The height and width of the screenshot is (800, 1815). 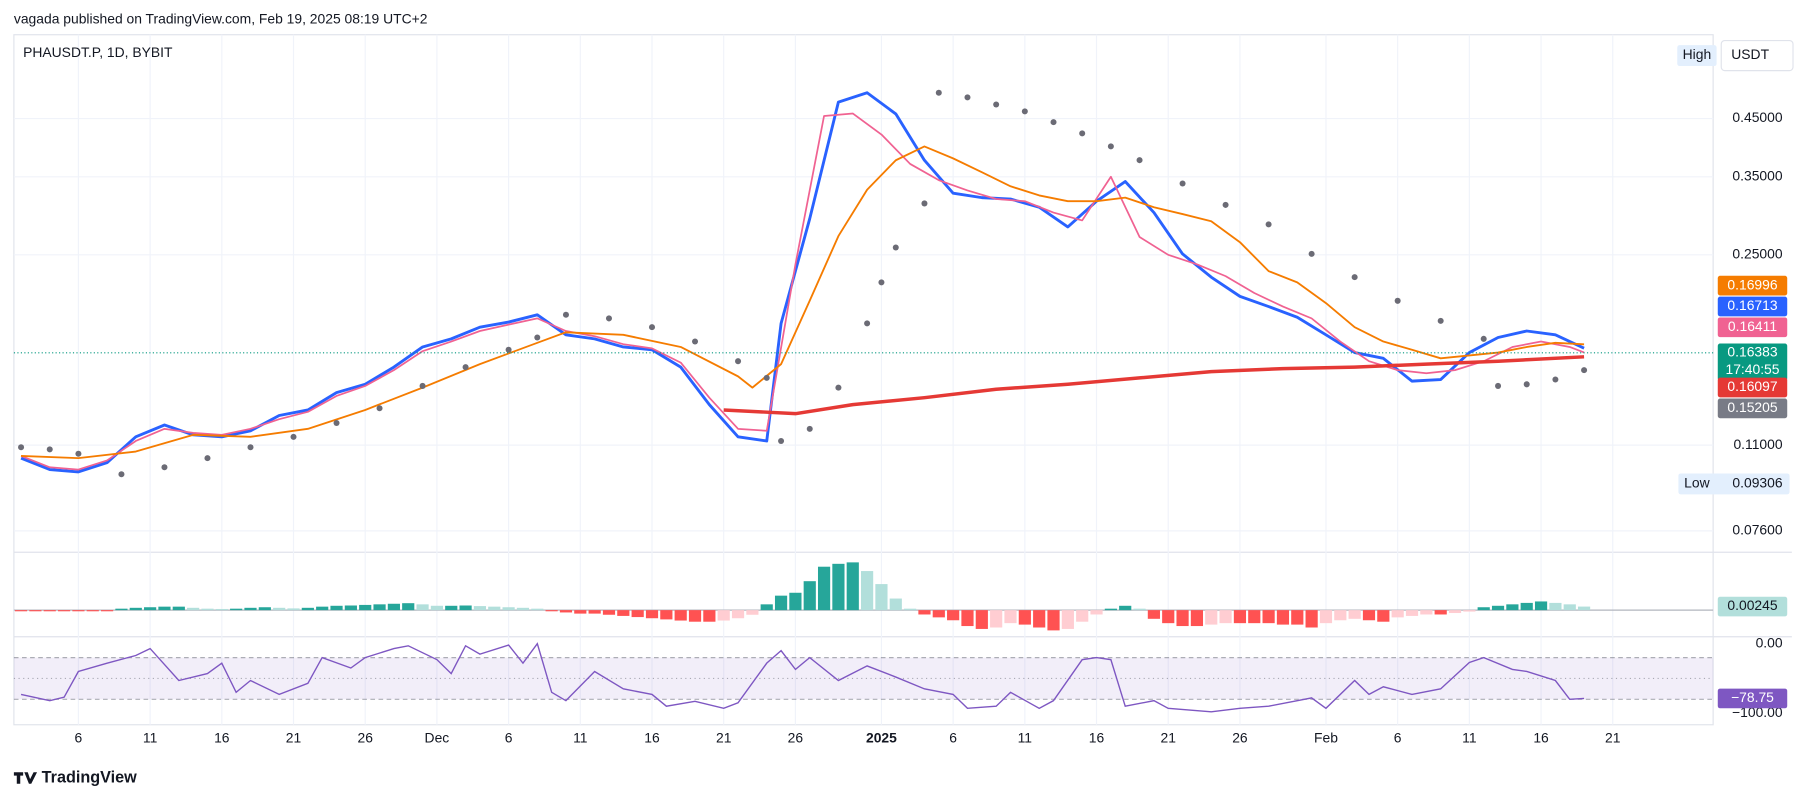 I want to click on price-label: 0.16097, so click(x=1752, y=386).